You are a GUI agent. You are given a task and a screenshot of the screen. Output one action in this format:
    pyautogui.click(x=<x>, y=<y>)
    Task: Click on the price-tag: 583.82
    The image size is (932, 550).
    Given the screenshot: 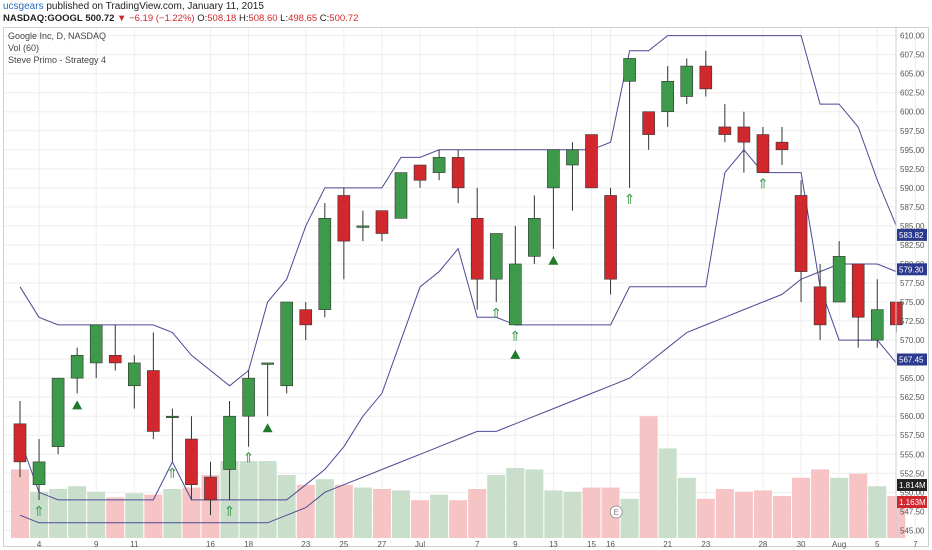 What is the action you would take?
    pyautogui.click(x=912, y=234)
    